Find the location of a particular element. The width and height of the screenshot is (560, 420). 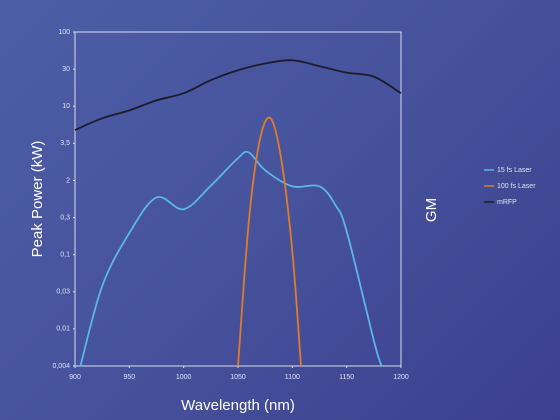

y-tick-label: 0,004 is located at coordinates (61, 366).